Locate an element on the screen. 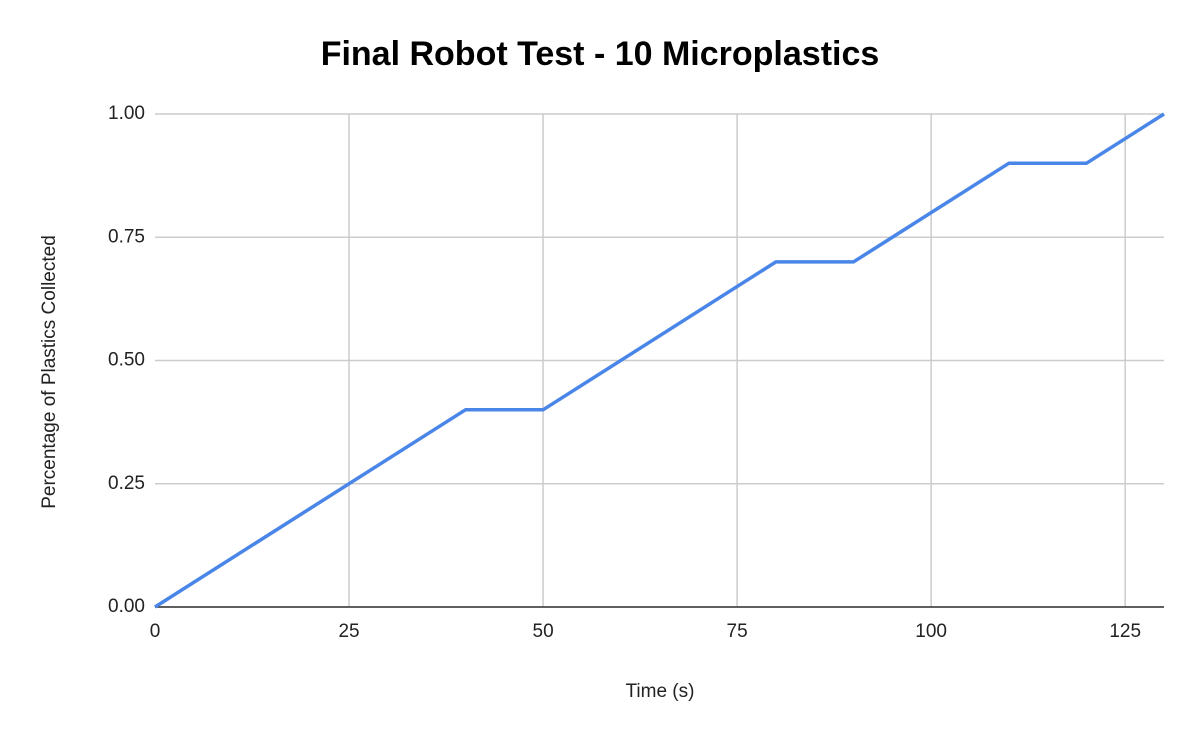 This screenshot has width=1200, height=742. y-axis-label: Percentage of Plastics Collected is located at coordinates (49, 372).